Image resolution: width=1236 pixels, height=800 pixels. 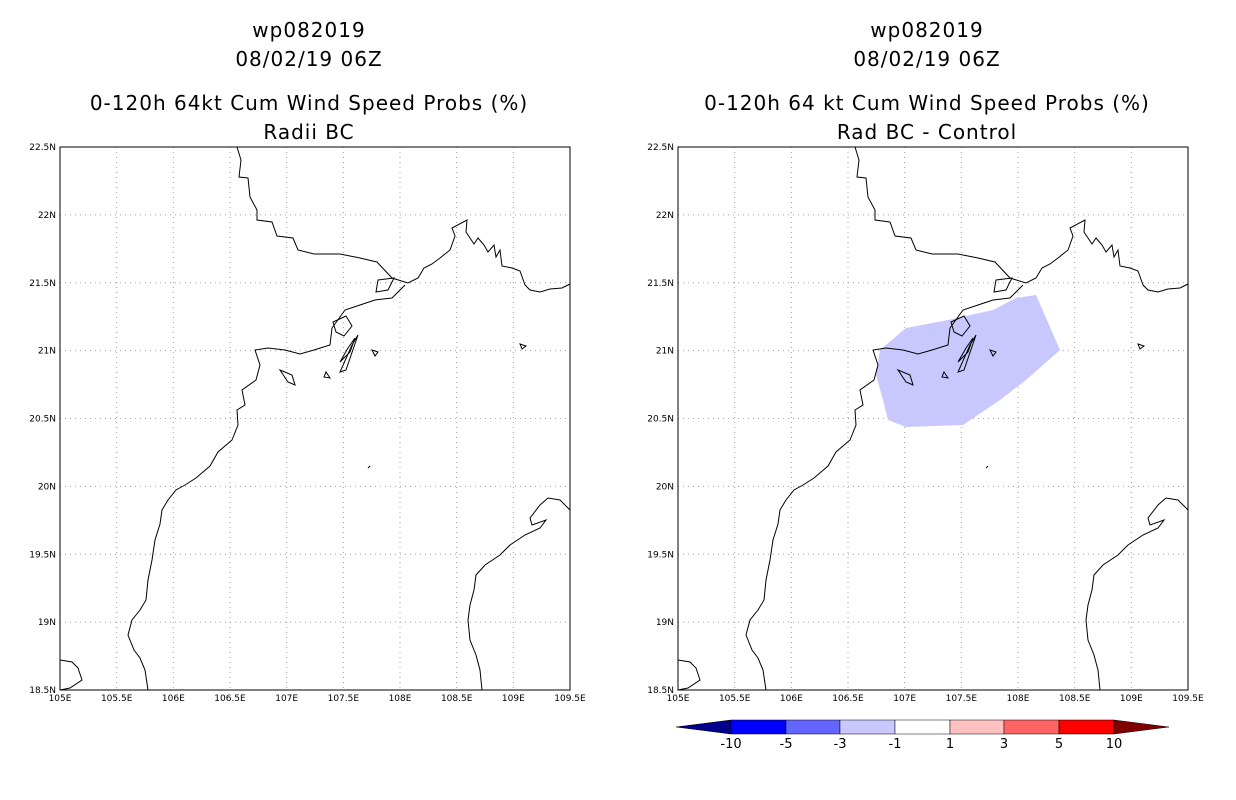 What do you see at coordinates (1059, 744) in the screenshot?
I see `colorbar-label: 5` at bounding box center [1059, 744].